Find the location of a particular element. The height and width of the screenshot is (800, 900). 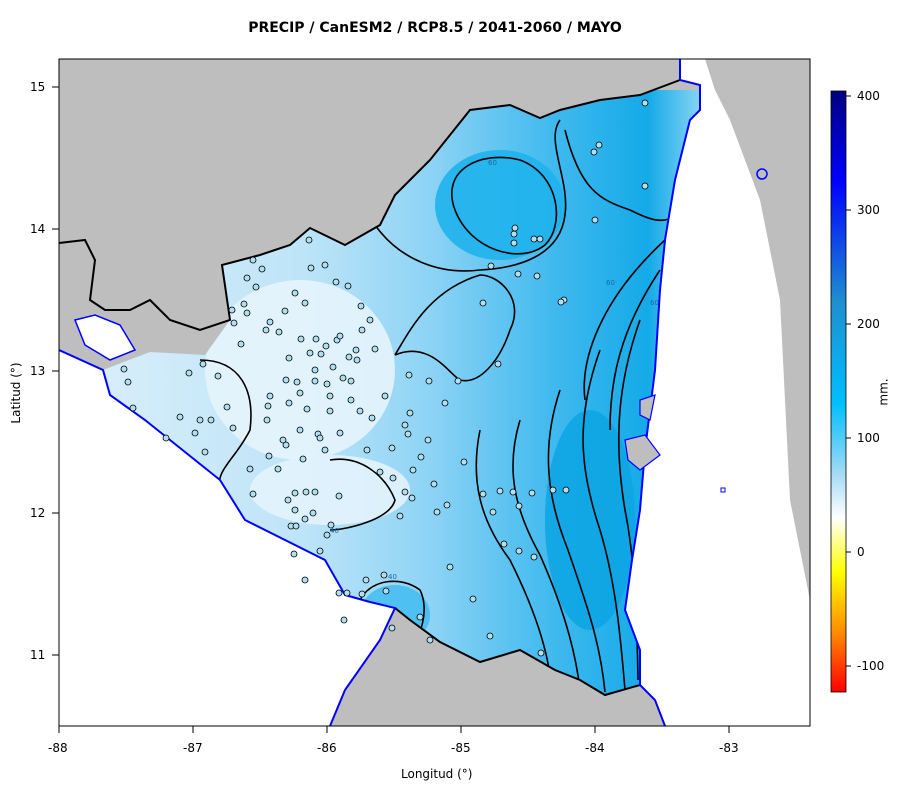

y-axis-ticks is located at coordinates (55, 371).